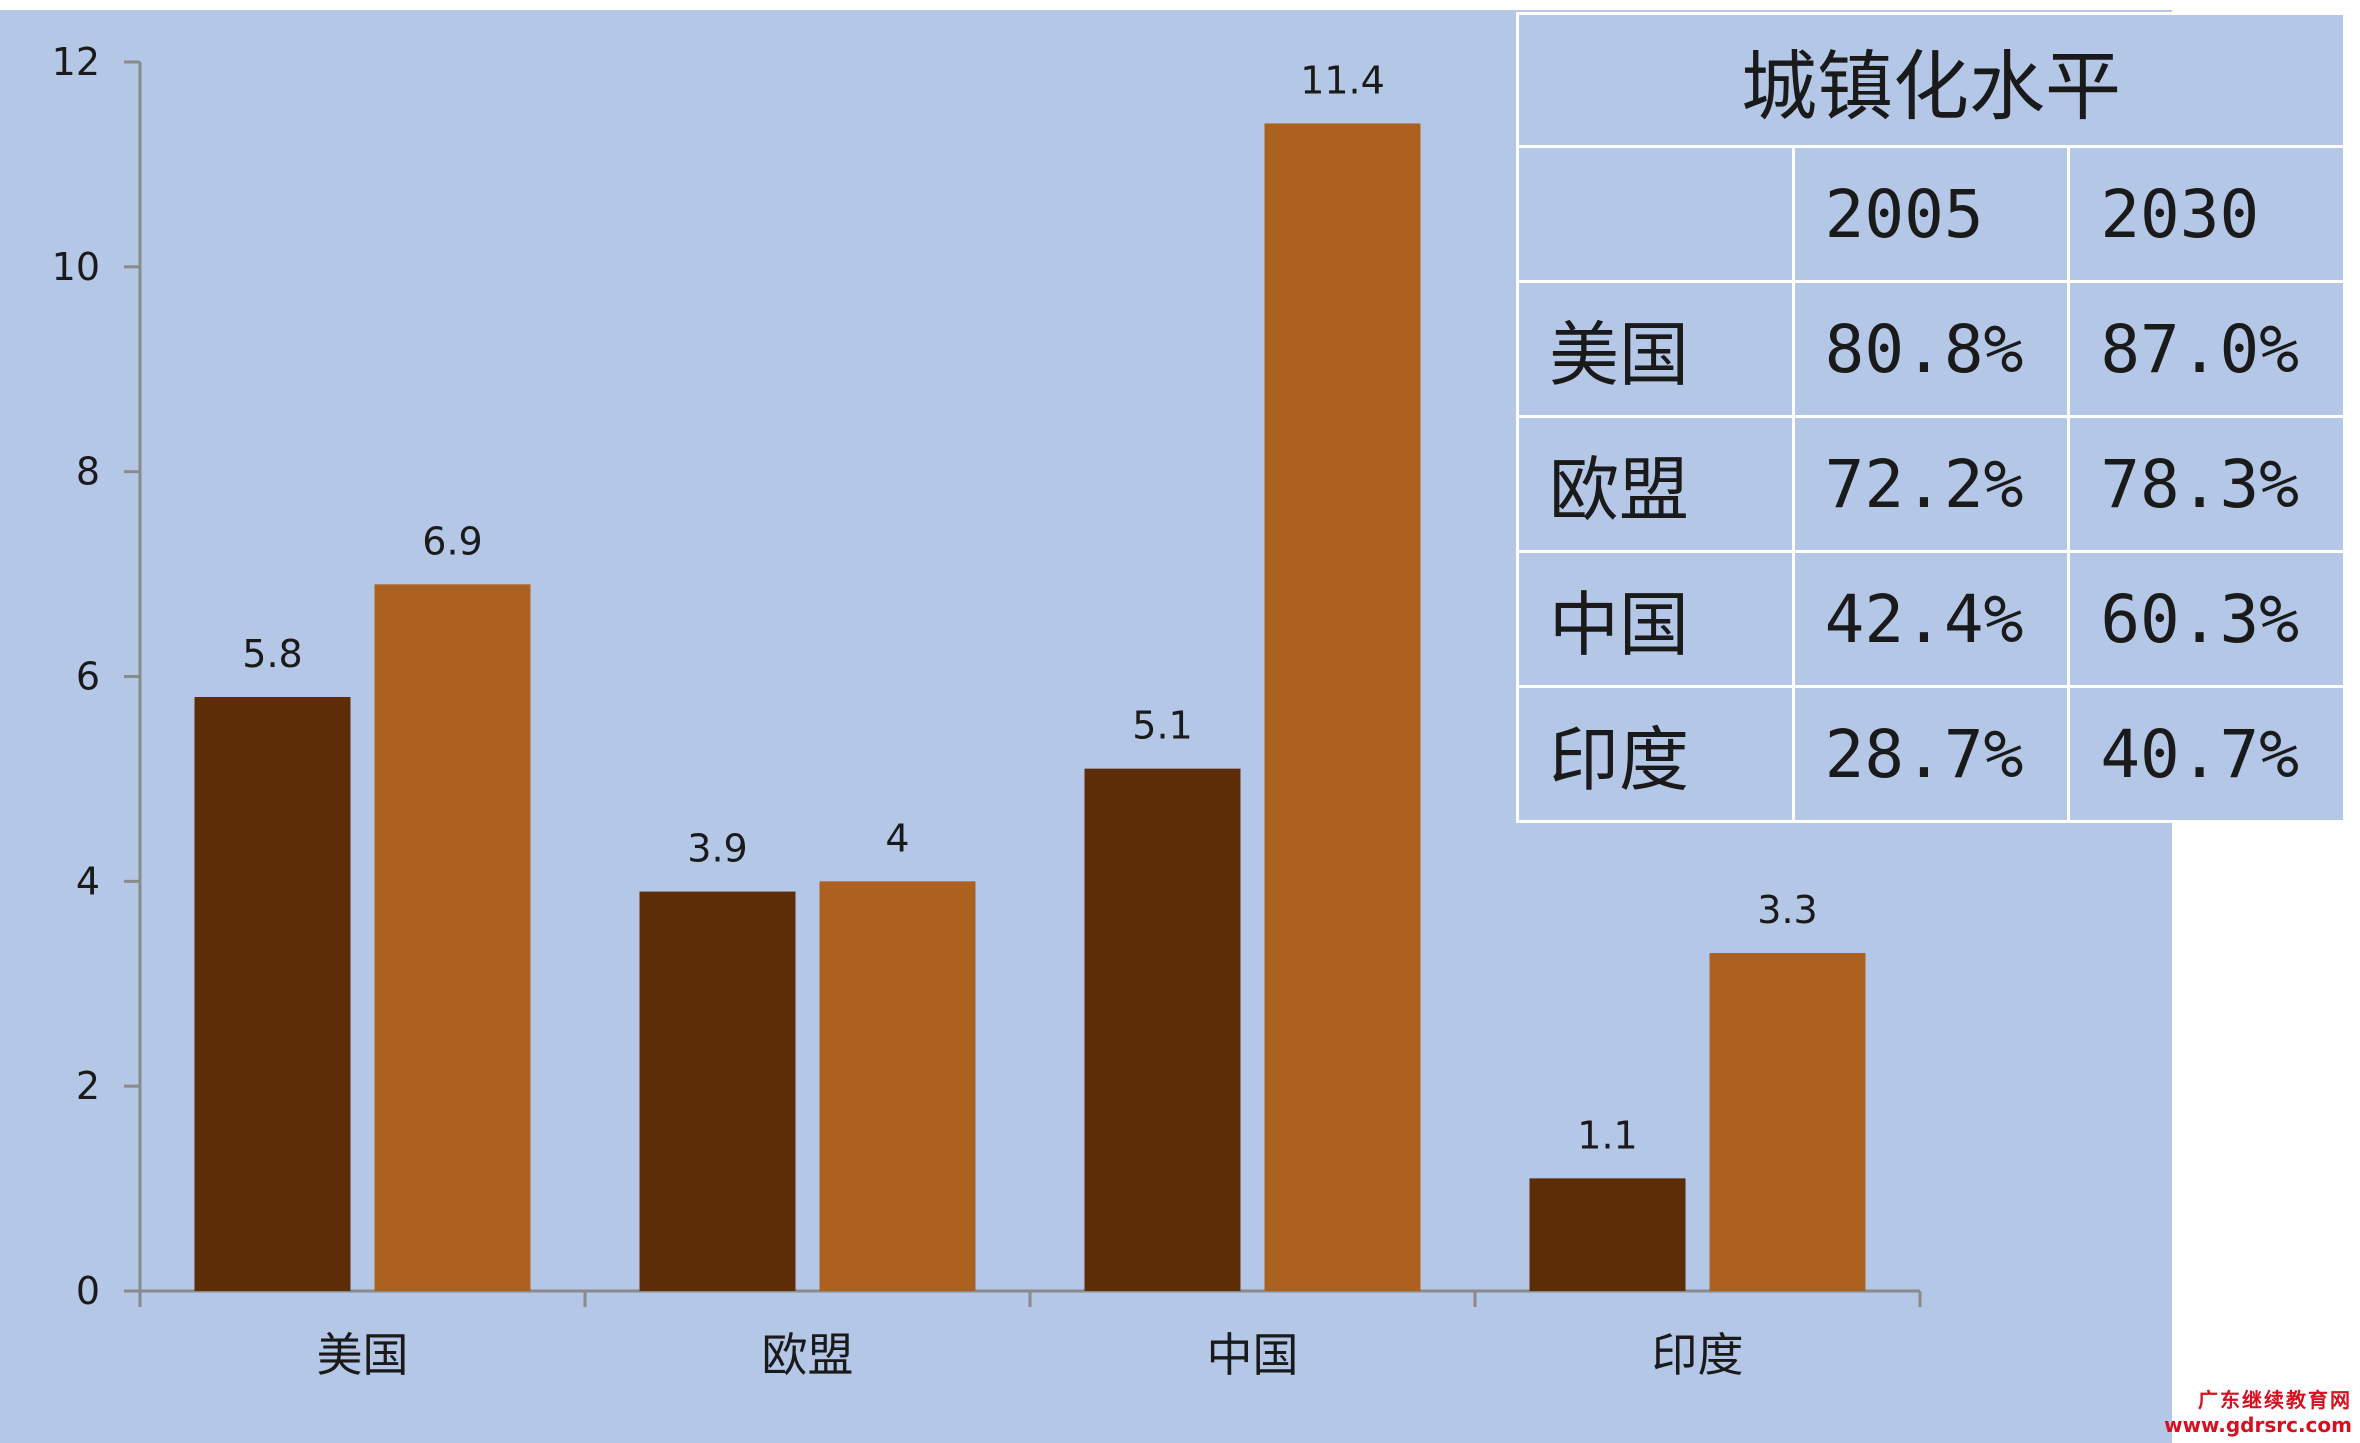 The width and height of the screenshot is (2360, 1443). Describe the element at coordinates (2258, 1425) in the screenshot. I see `watermark-url: www.gdrsrc.com` at that location.